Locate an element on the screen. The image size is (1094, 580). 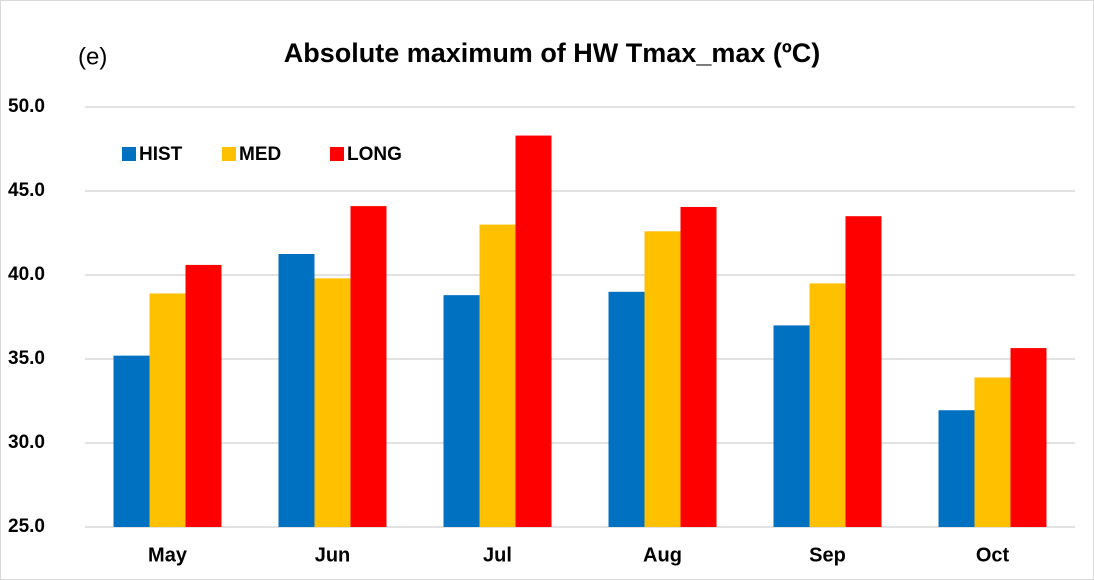
y-tick-label: 45.0 is located at coordinates (26, 190).